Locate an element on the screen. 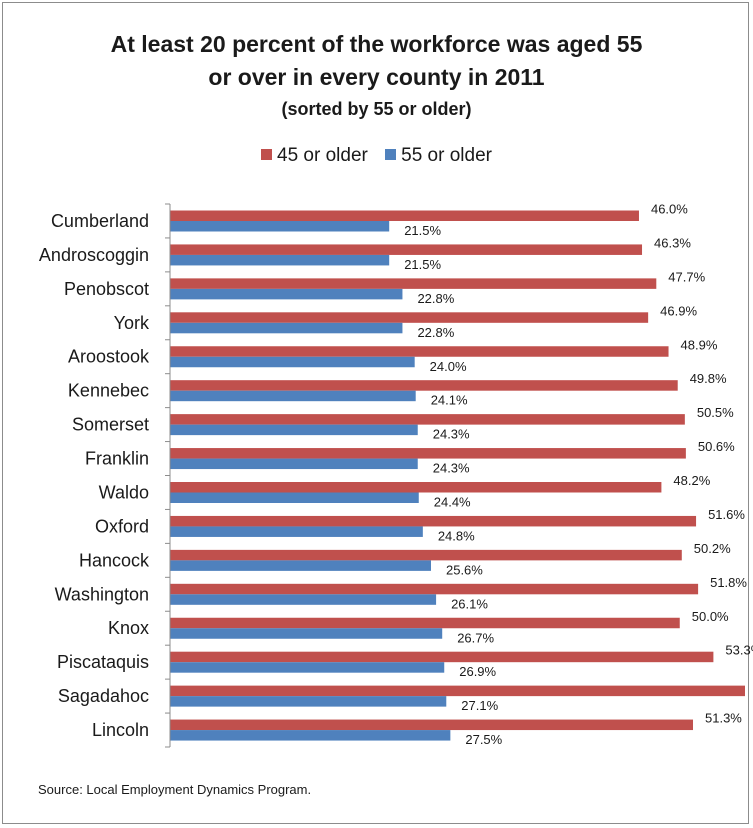 The image size is (753, 828). bar-55-franklin is located at coordinates (294, 464).